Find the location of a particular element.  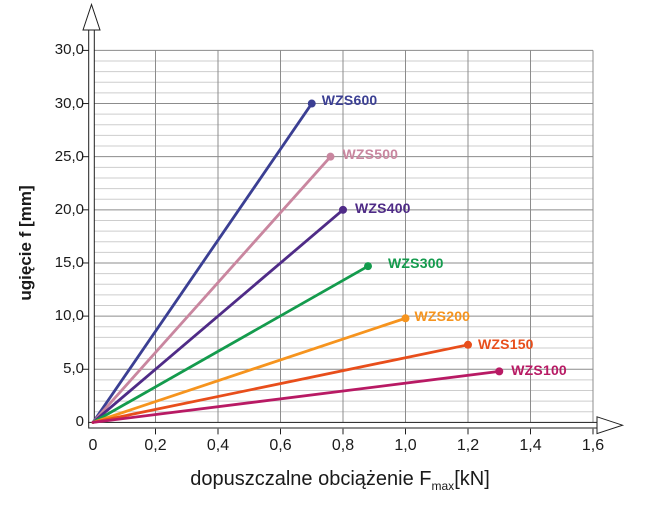

x-tick-label: 0 is located at coordinates (93, 445).